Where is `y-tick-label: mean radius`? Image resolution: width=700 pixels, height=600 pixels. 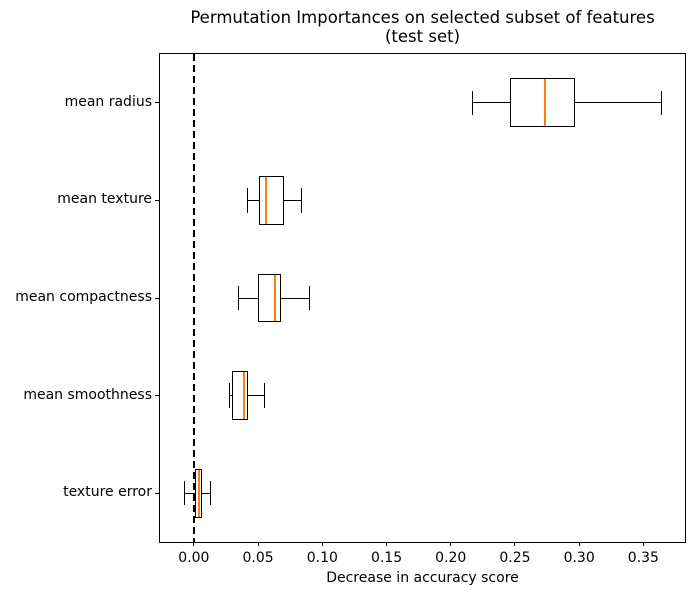 y-tick-label: mean radius is located at coordinates (108, 101).